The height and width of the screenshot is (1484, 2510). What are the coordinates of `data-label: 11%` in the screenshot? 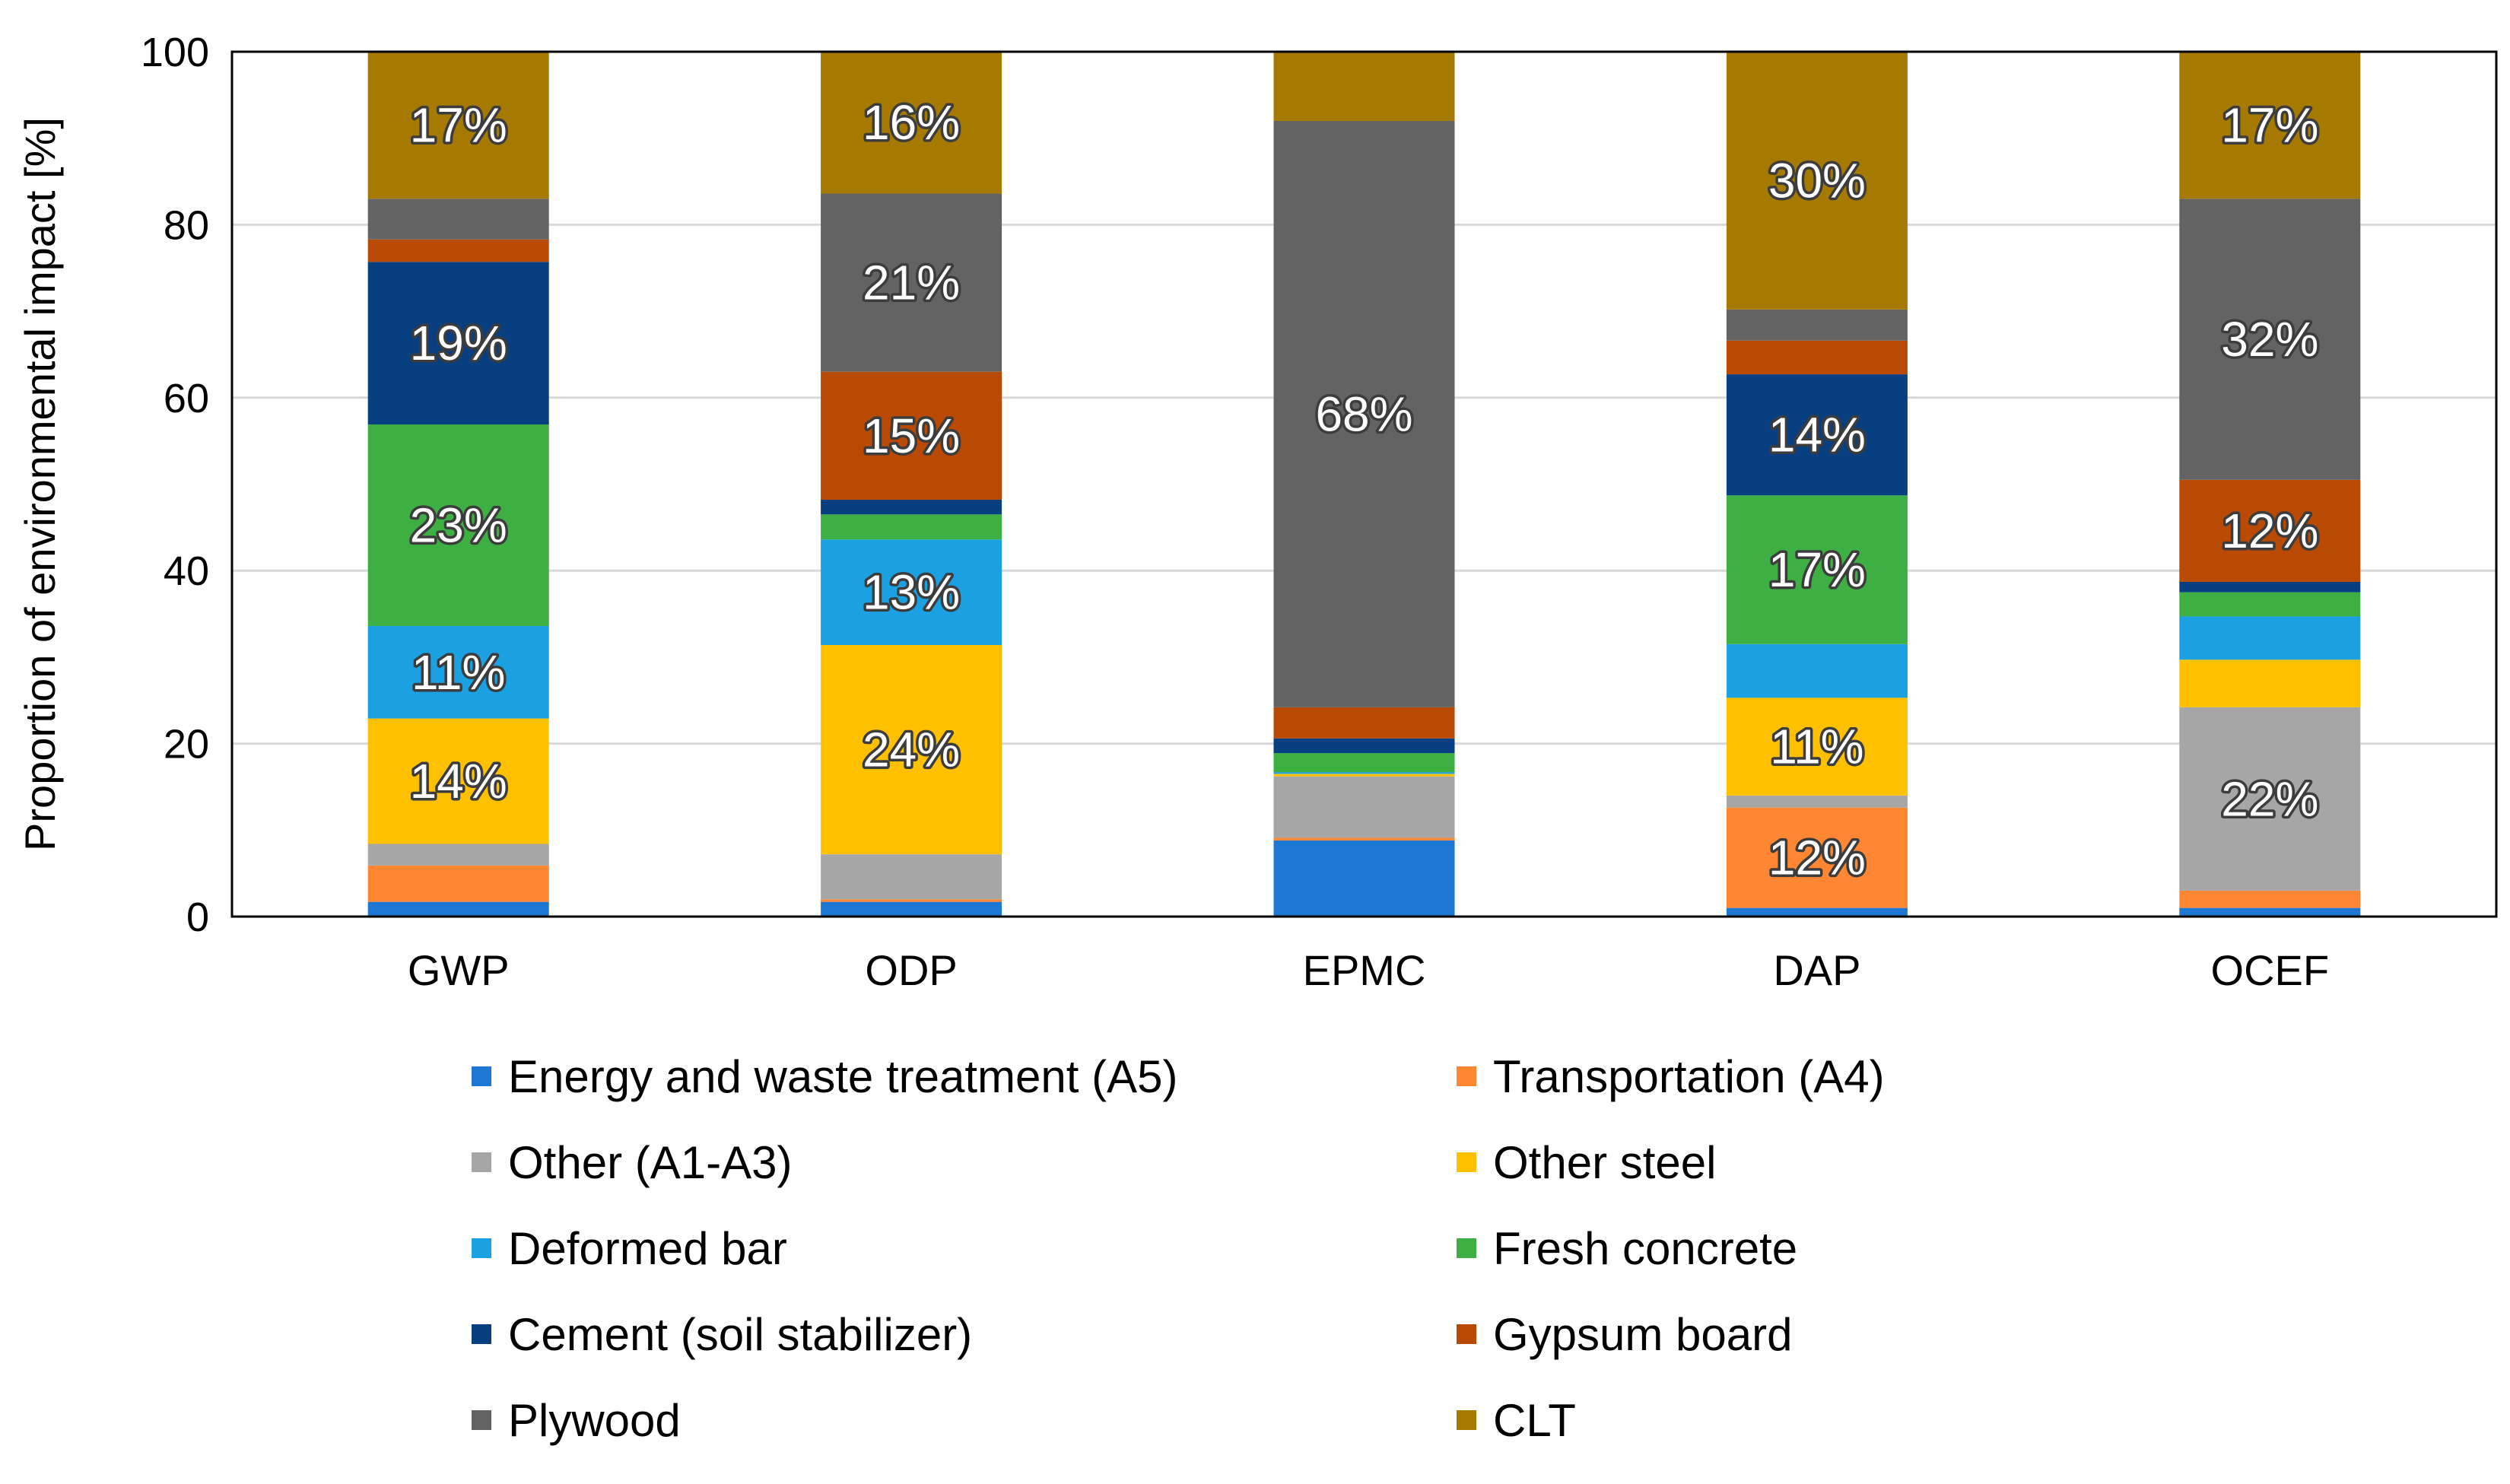 It's located at (1816, 747).